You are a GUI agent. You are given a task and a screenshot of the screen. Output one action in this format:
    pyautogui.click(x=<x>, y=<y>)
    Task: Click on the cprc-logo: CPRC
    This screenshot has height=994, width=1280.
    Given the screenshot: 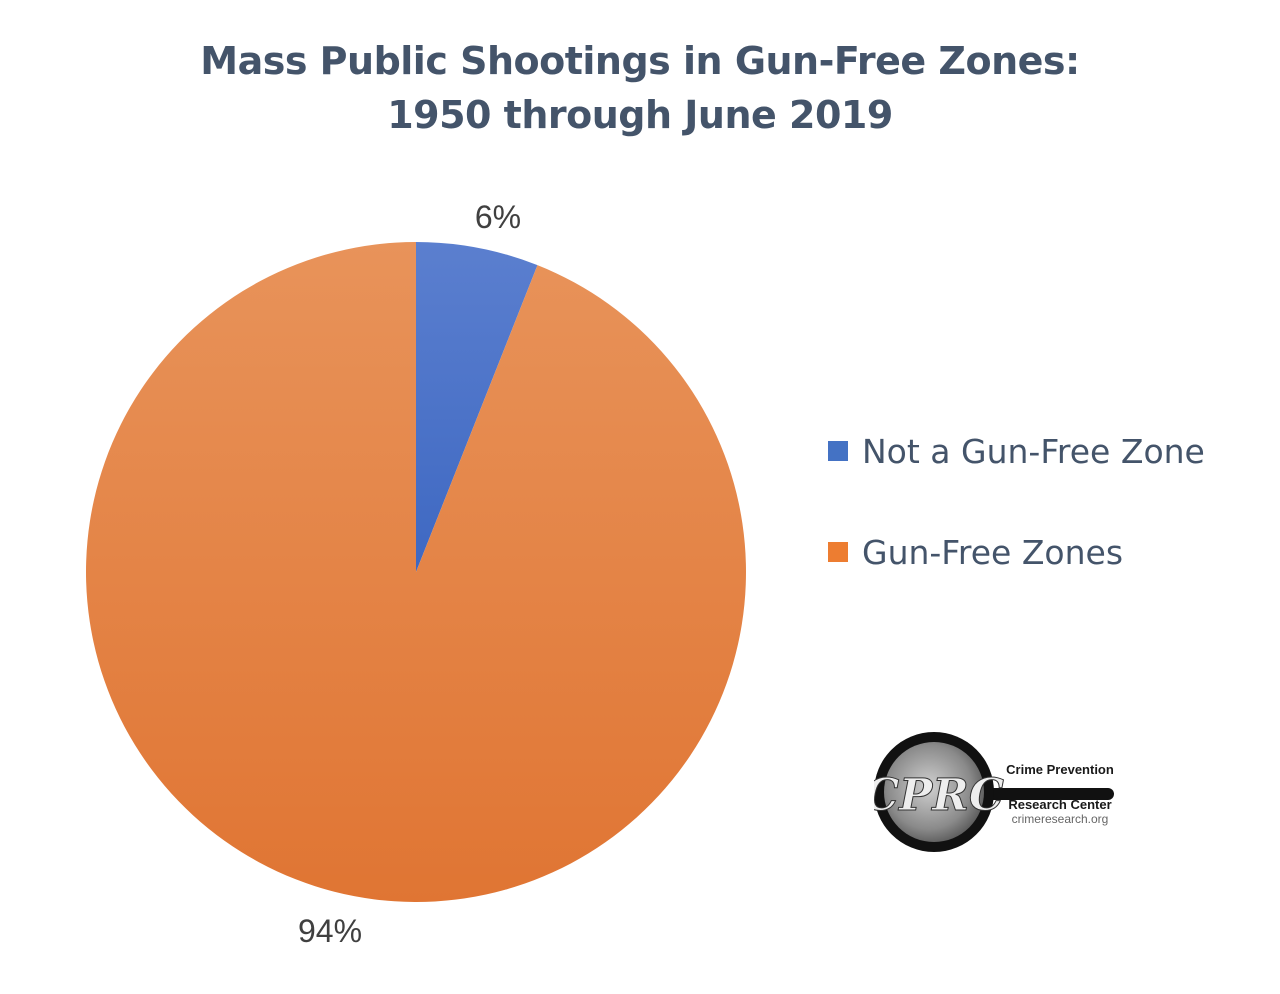 What is the action you would take?
    pyautogui.click(x=994, y=792)
    